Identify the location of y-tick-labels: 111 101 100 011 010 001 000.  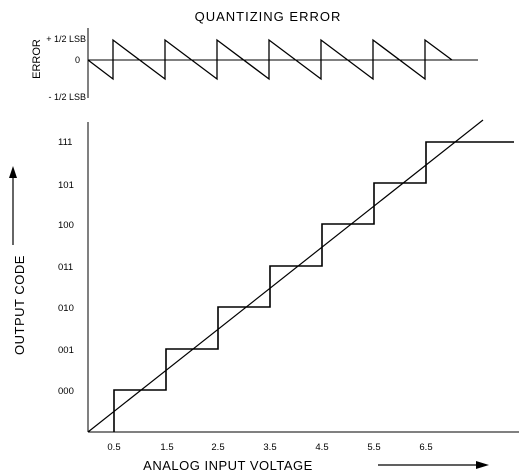
(66, 267).